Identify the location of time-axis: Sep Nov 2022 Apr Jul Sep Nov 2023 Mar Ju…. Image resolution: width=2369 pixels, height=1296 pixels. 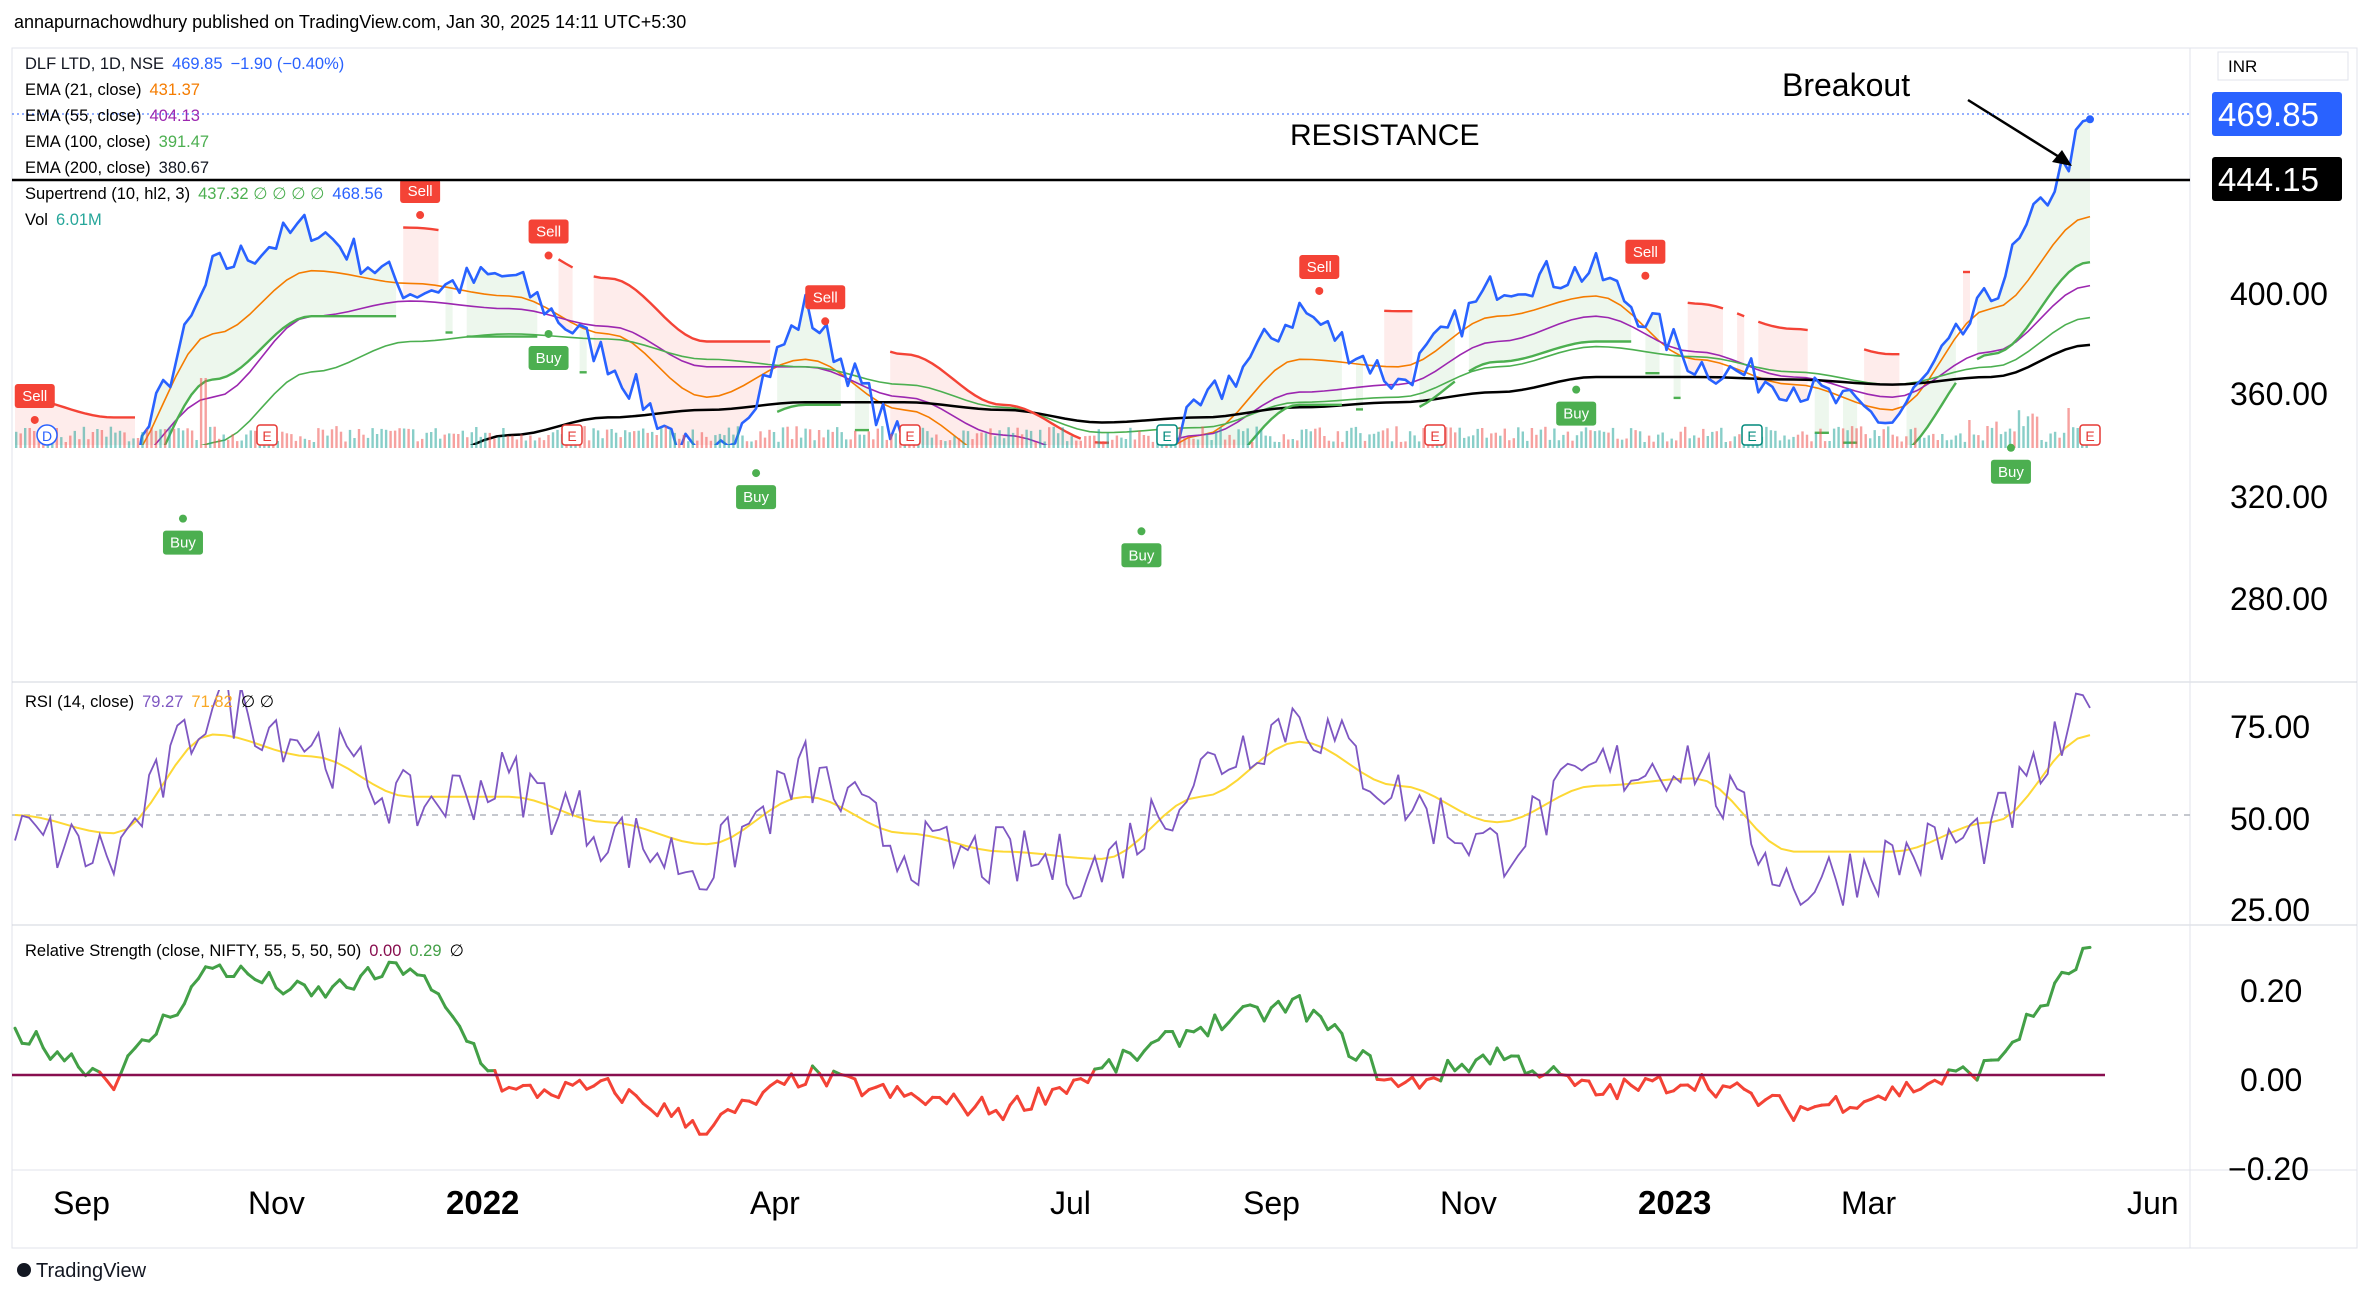
(1116, 1202).